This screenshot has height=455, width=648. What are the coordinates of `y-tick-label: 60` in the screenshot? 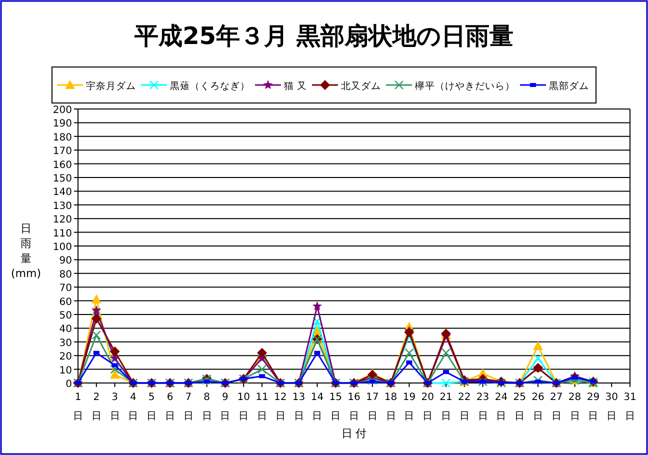 It's located at (65, 302).